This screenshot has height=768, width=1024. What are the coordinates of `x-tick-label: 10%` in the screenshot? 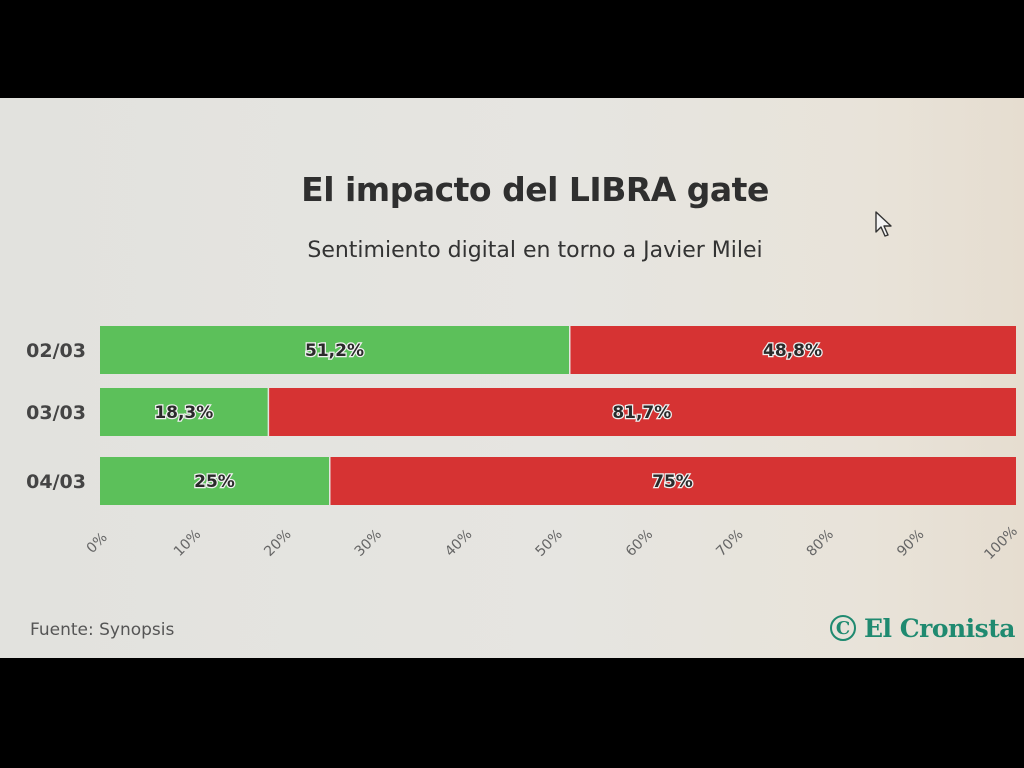 It's located at (187, 543).